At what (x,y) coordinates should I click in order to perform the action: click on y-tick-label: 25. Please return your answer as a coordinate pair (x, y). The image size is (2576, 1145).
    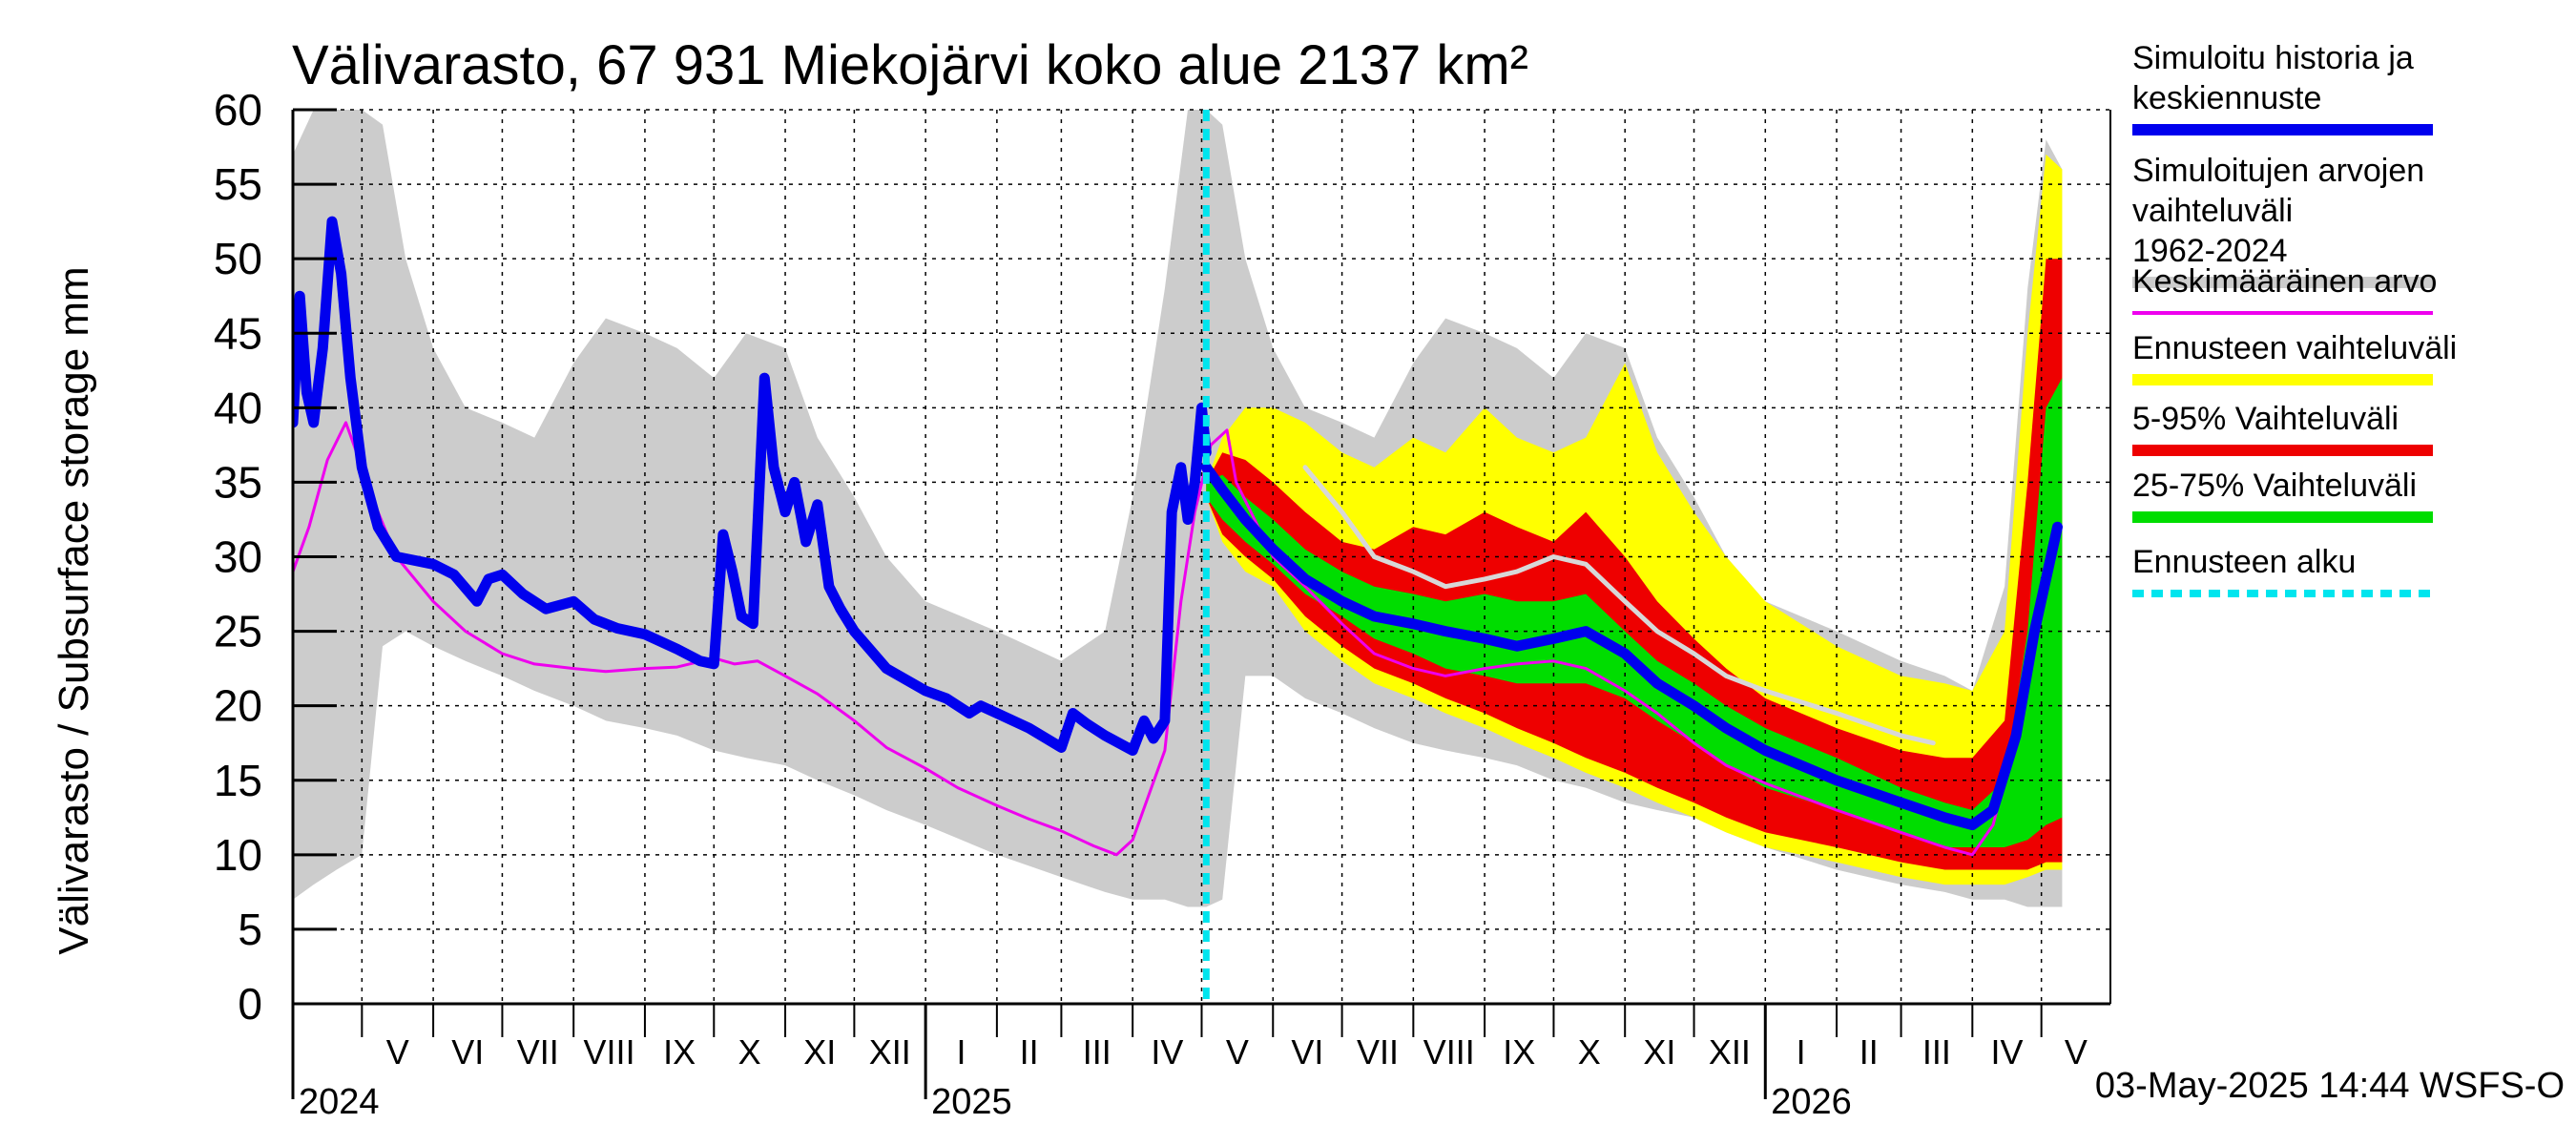
    Looking at the image, I should click on (238, 631).